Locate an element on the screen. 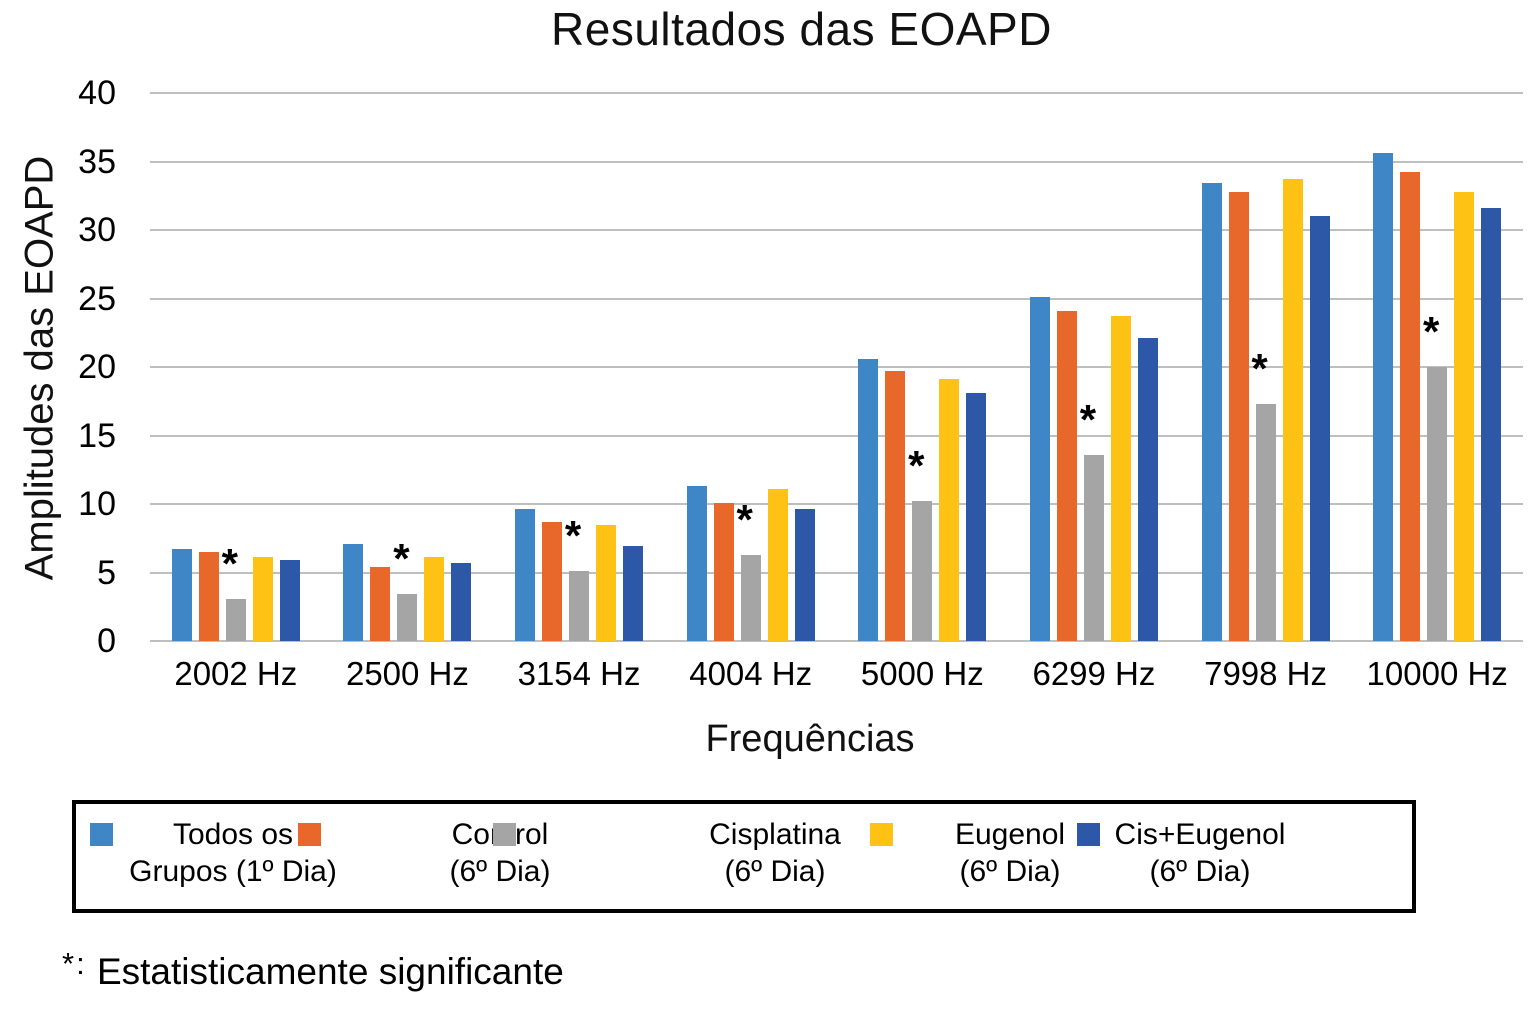  y-tick-label: 5 is located at coordinates (106, 572).